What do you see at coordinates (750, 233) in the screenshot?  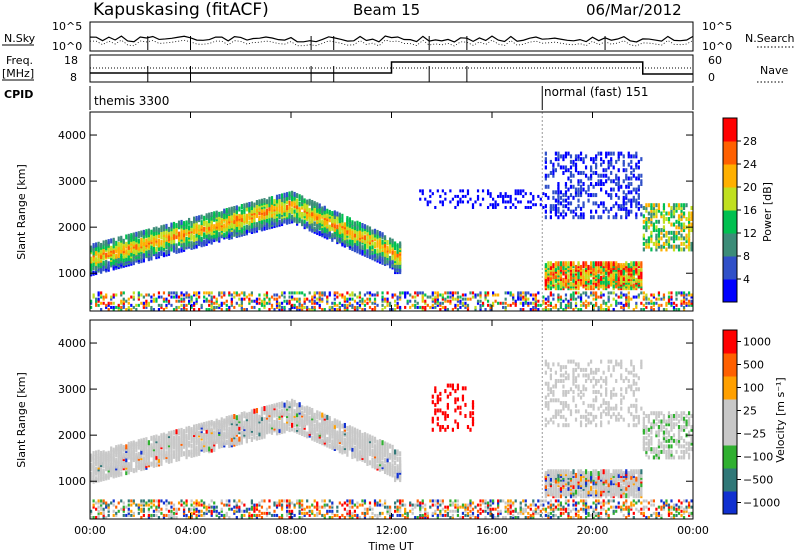 I see `power-colorbar-label-2: 12` at bounding box center [750, 233].